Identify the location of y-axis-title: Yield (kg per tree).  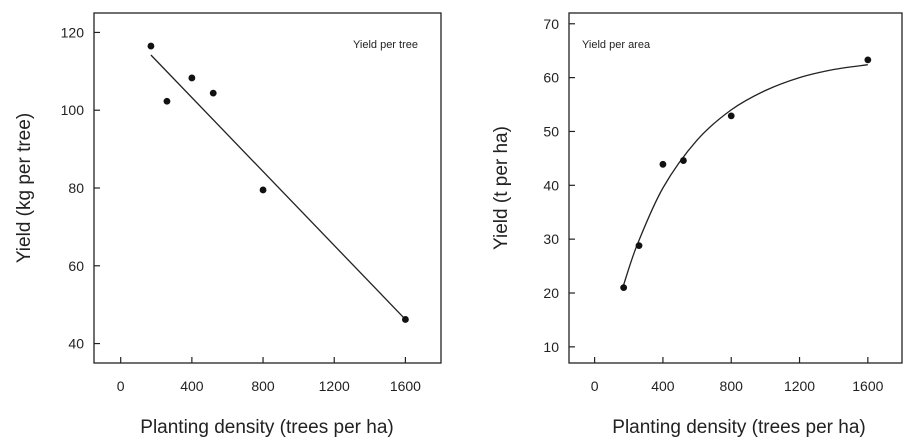
(24, 188).